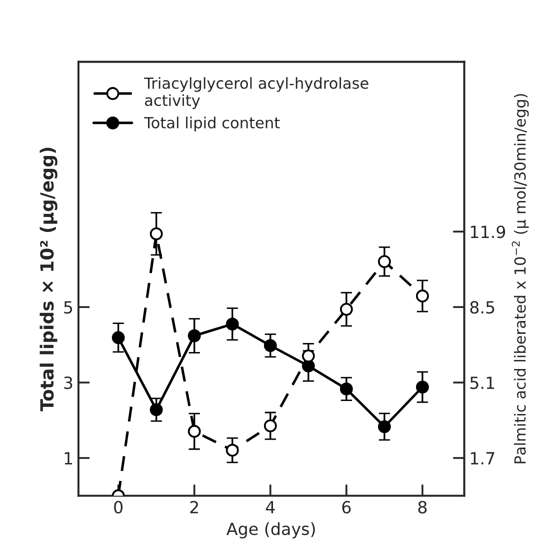  I want to click on x-axis-title: Age (days), so click(270, 530).